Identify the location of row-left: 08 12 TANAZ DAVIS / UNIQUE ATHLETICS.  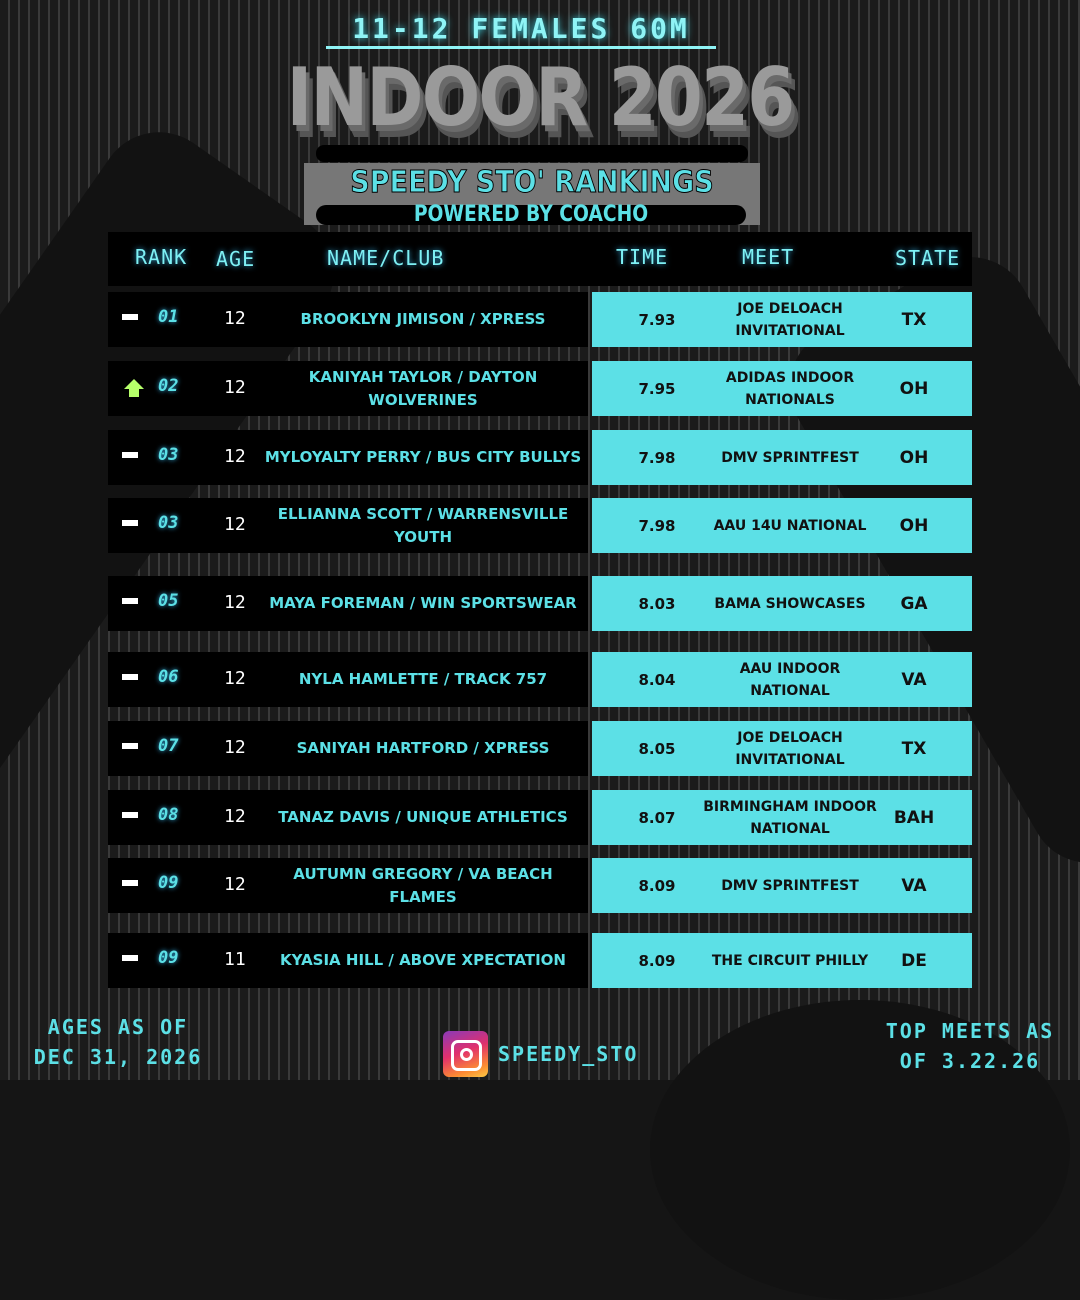
(348, 817).